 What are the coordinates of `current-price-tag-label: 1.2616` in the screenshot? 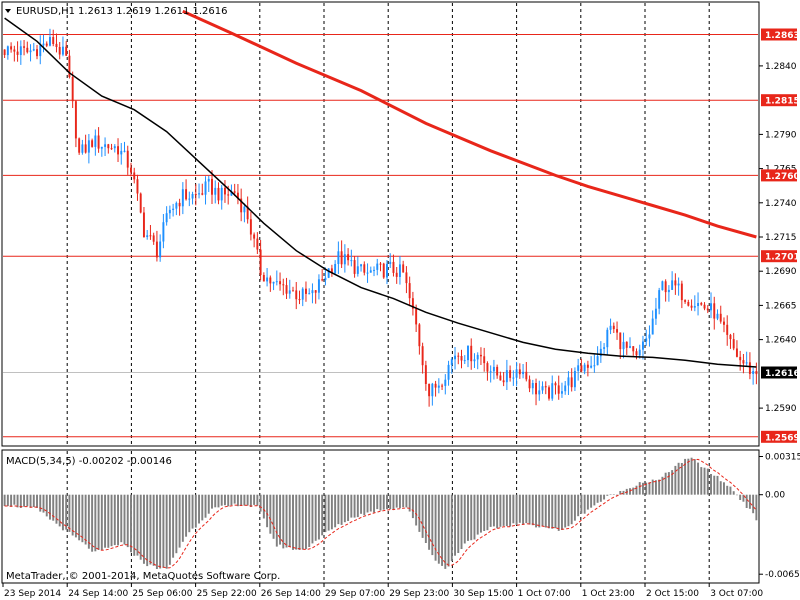 It's located at (782, 374).